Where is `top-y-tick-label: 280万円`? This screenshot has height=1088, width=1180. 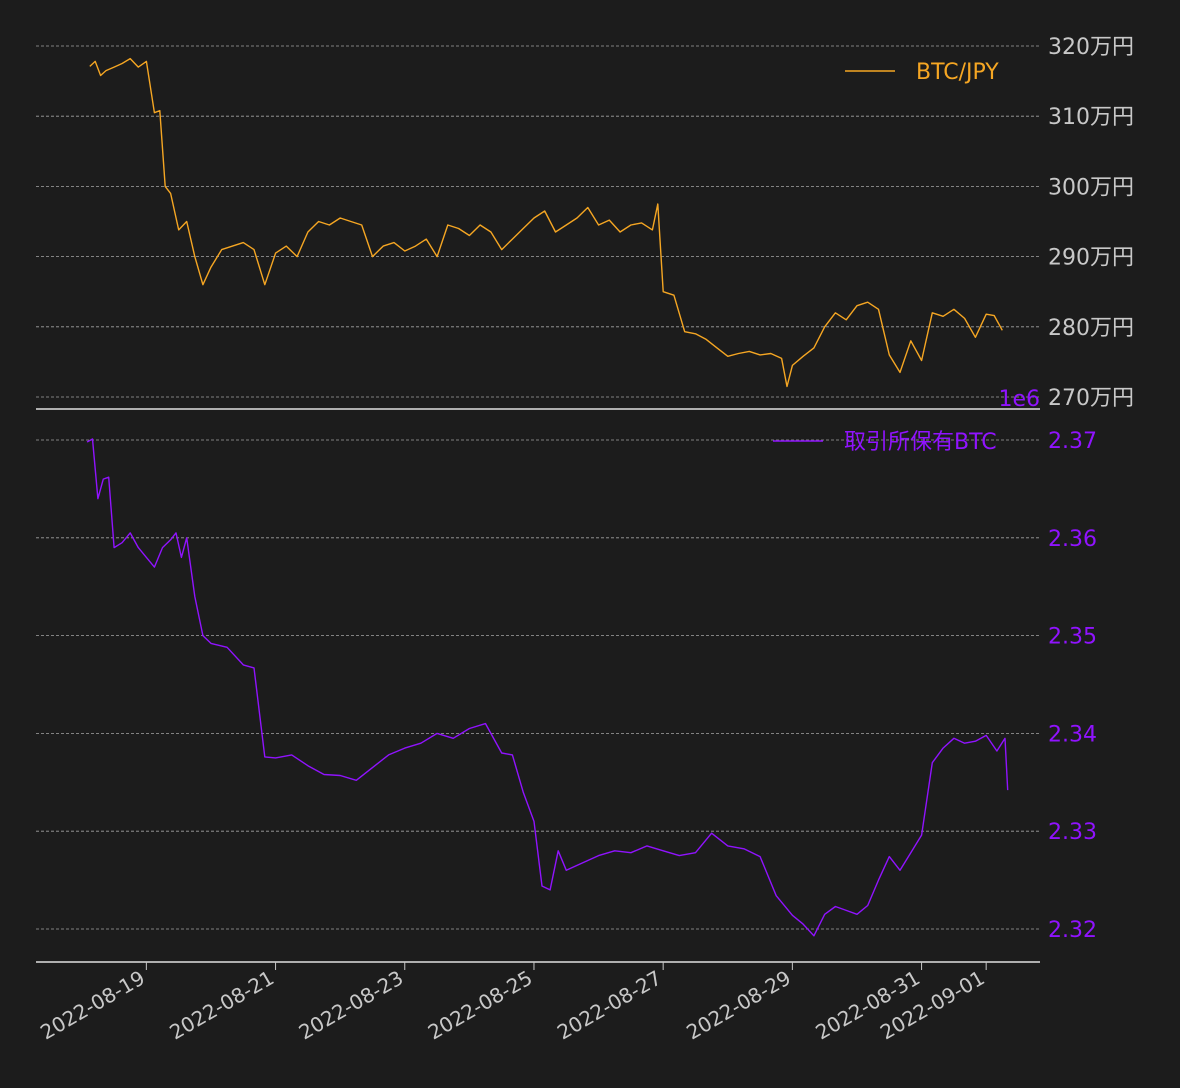
top-y-tick-label: 280万円 is located at coordinates (1091, 328).